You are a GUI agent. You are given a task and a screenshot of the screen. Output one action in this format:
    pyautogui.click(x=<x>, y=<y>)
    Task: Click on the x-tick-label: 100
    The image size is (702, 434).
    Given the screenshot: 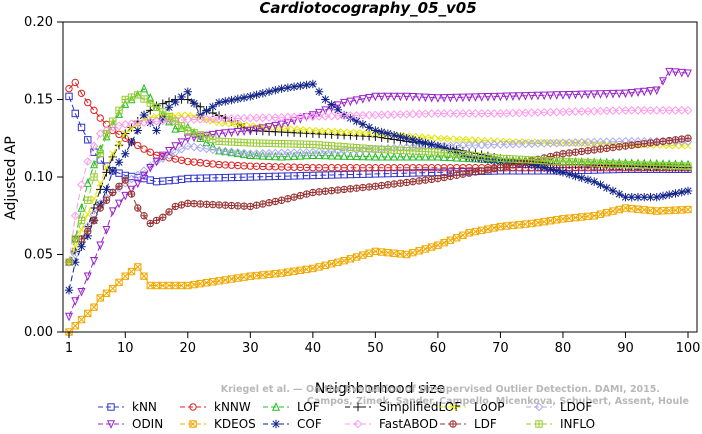 What is the action you would take?
    pyautogui.click(x=688, y=348)
    